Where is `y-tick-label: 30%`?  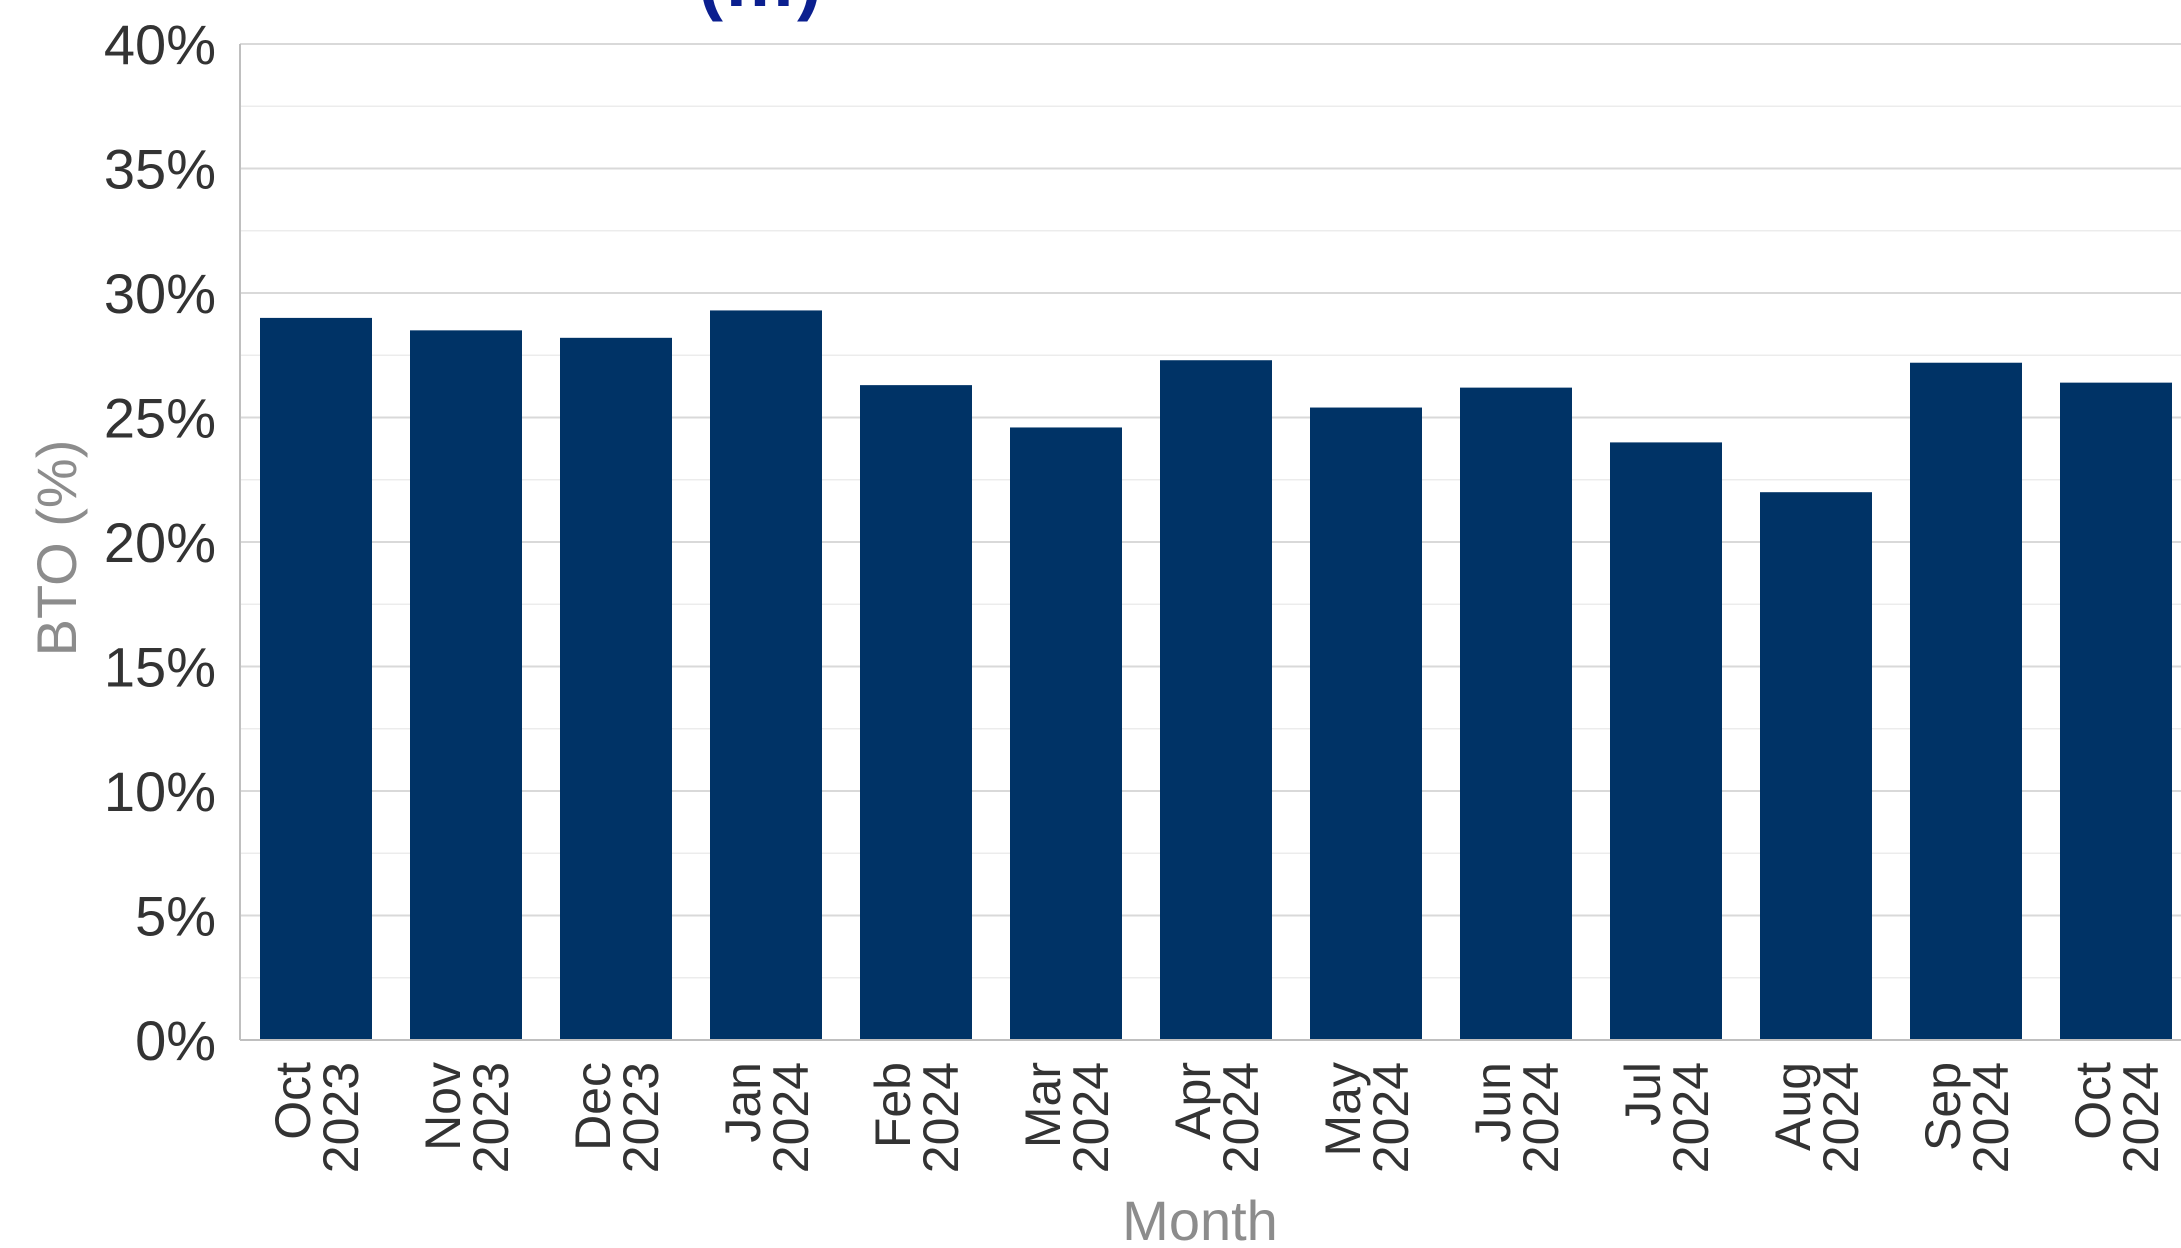 y-tick-label: 30% is located at coordinates (160, 293).